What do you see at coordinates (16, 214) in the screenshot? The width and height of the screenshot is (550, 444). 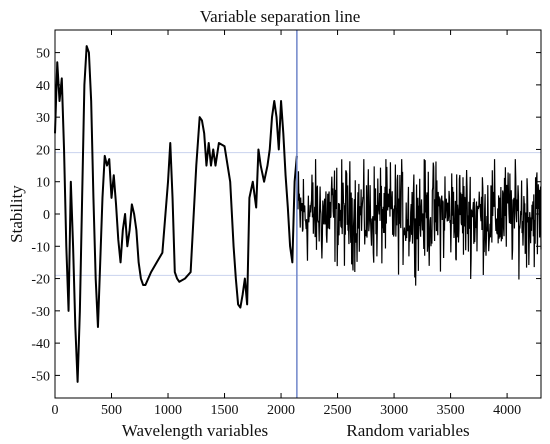 I see `y-axis-label: Stability` at bounding box center [16, 214].